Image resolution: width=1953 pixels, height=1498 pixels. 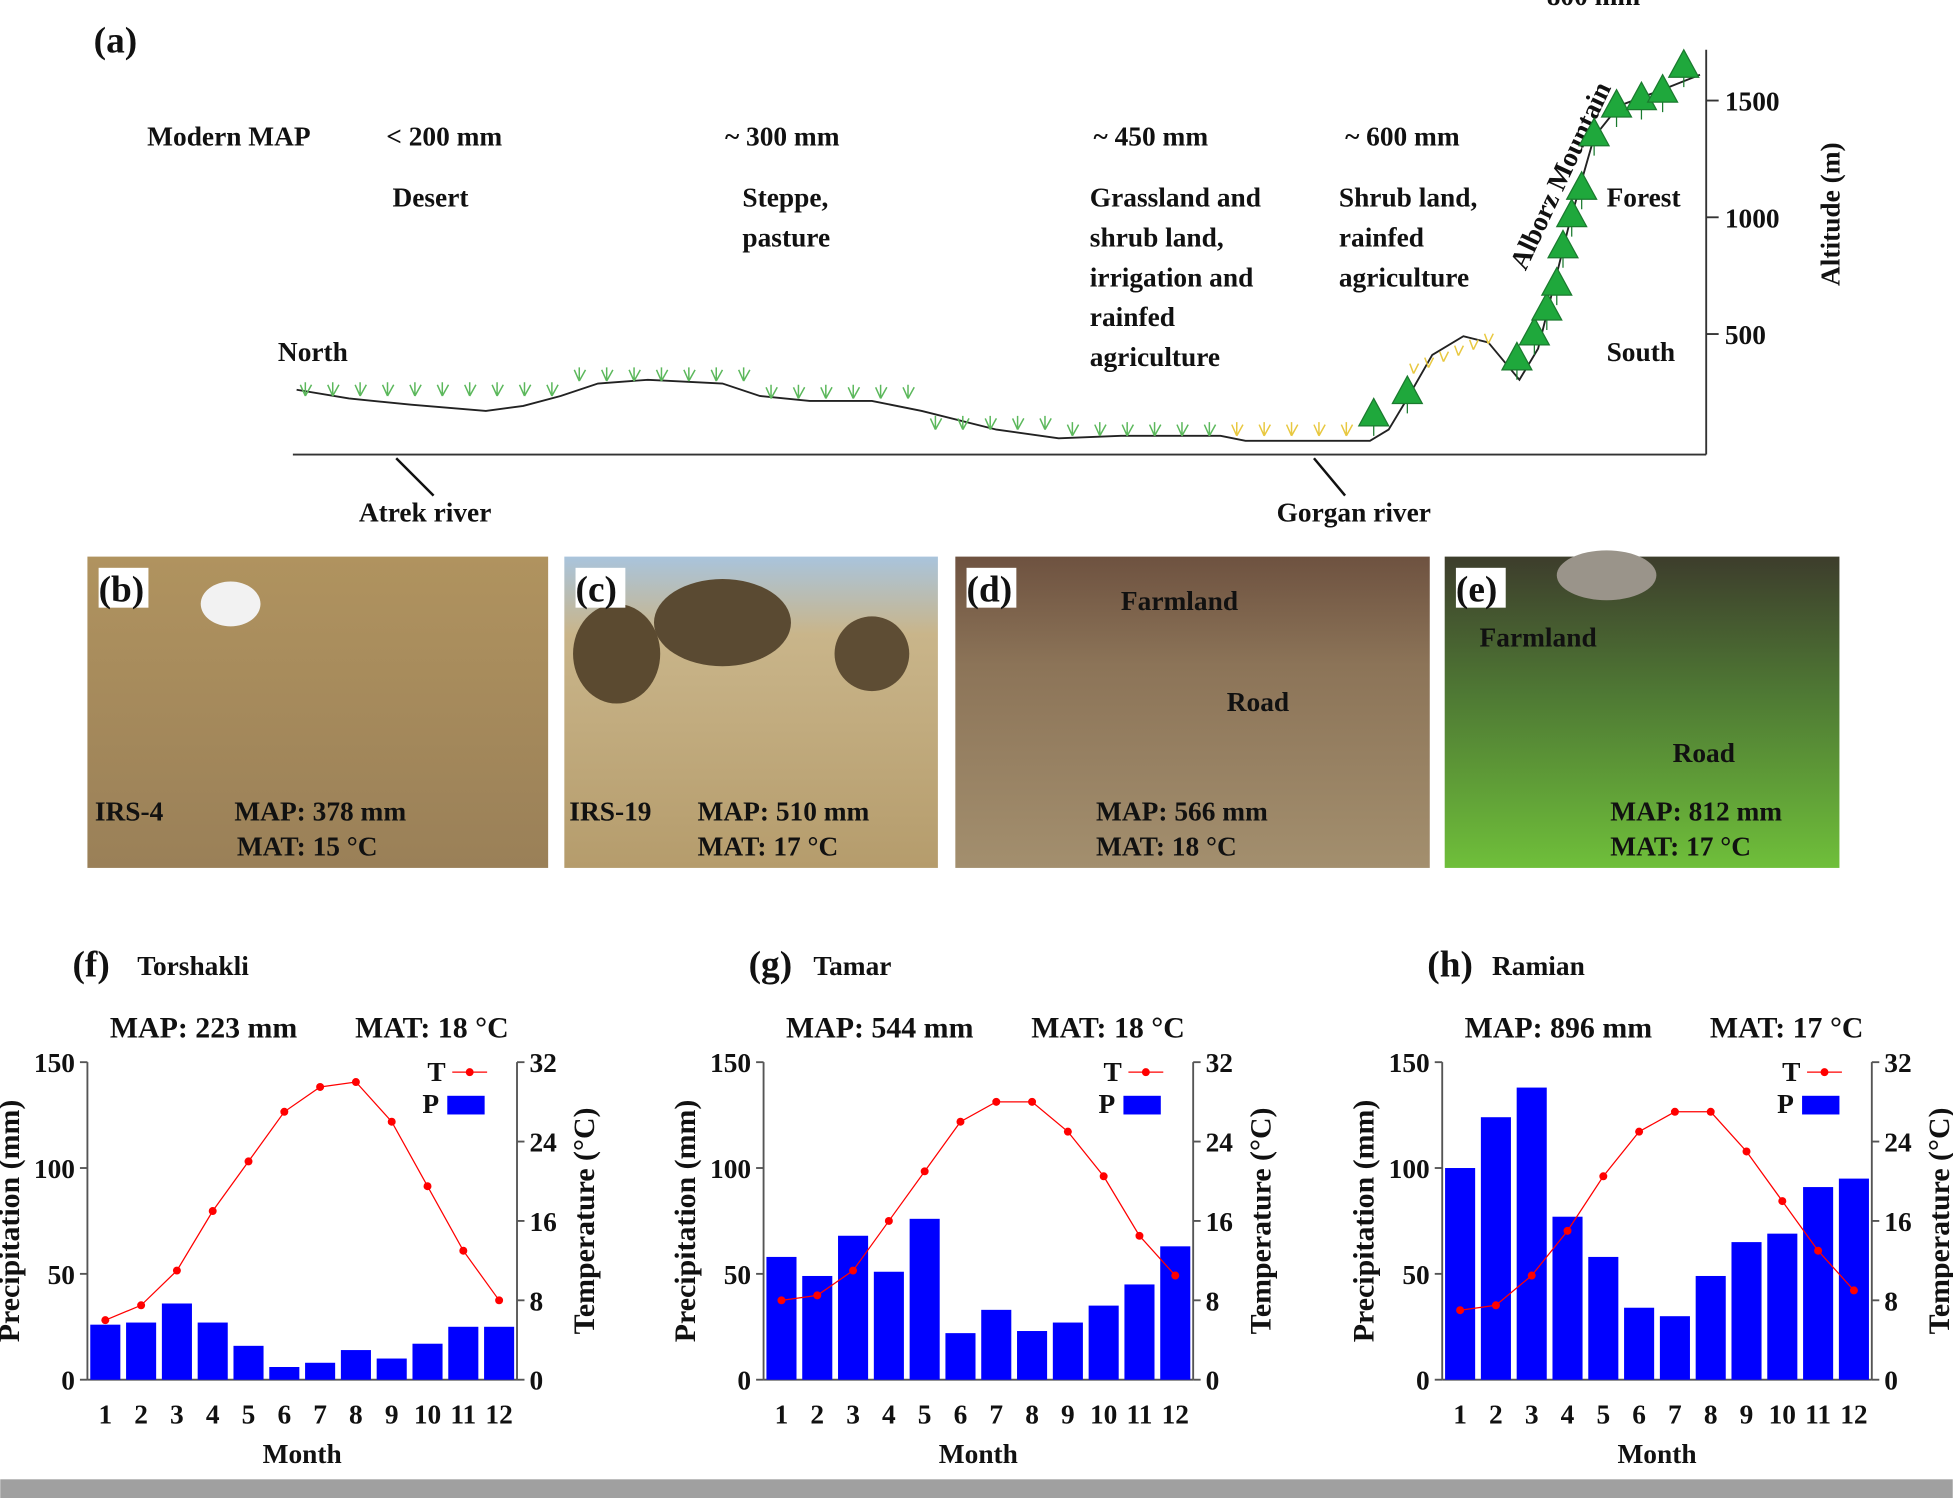 What do you see at coordinates (1145, 1072) in the screenshot?
I see `legend-dot` at bounding box center [1145, 1072].